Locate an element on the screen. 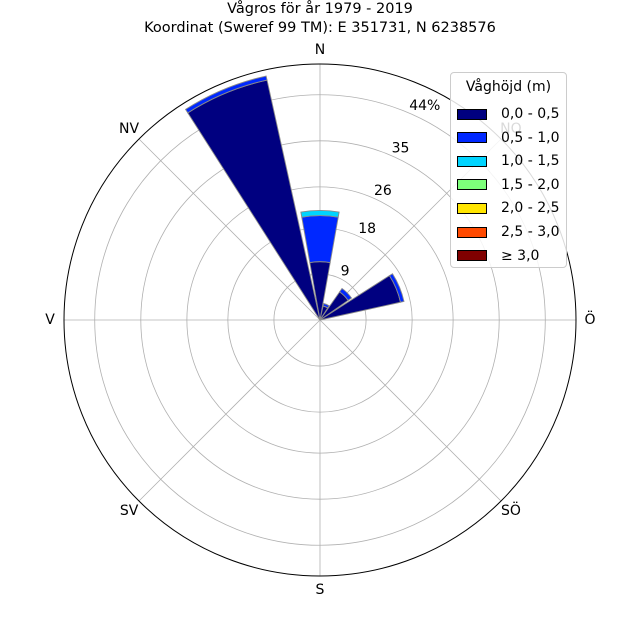 The image size is (640, 640). legend-label: 2,0 - 2,5 is located at coordinates (530, 208).